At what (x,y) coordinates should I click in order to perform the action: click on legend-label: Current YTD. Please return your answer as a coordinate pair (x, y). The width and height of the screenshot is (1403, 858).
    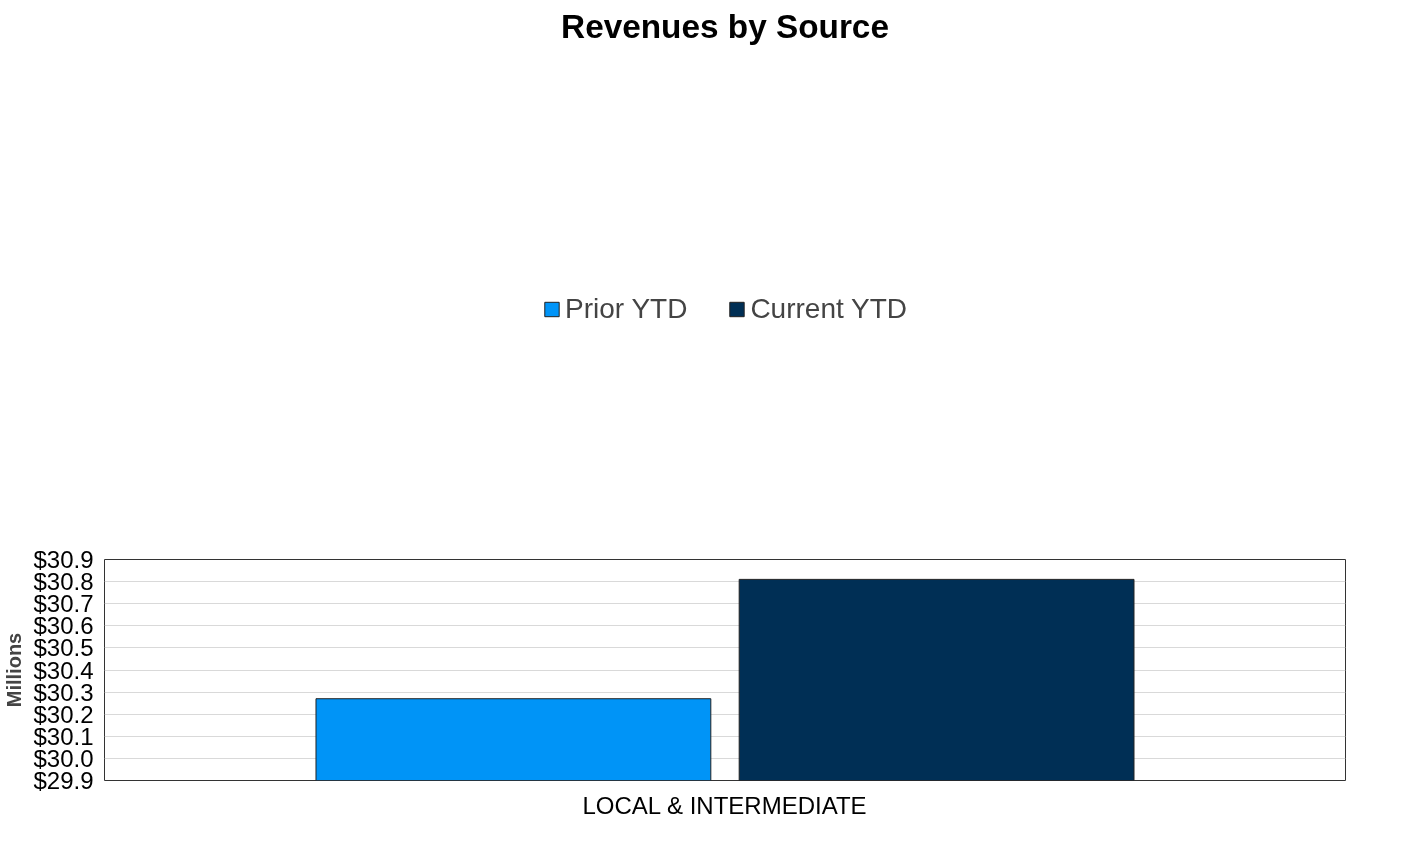
    Looking at the image, I should click on (829, 309).